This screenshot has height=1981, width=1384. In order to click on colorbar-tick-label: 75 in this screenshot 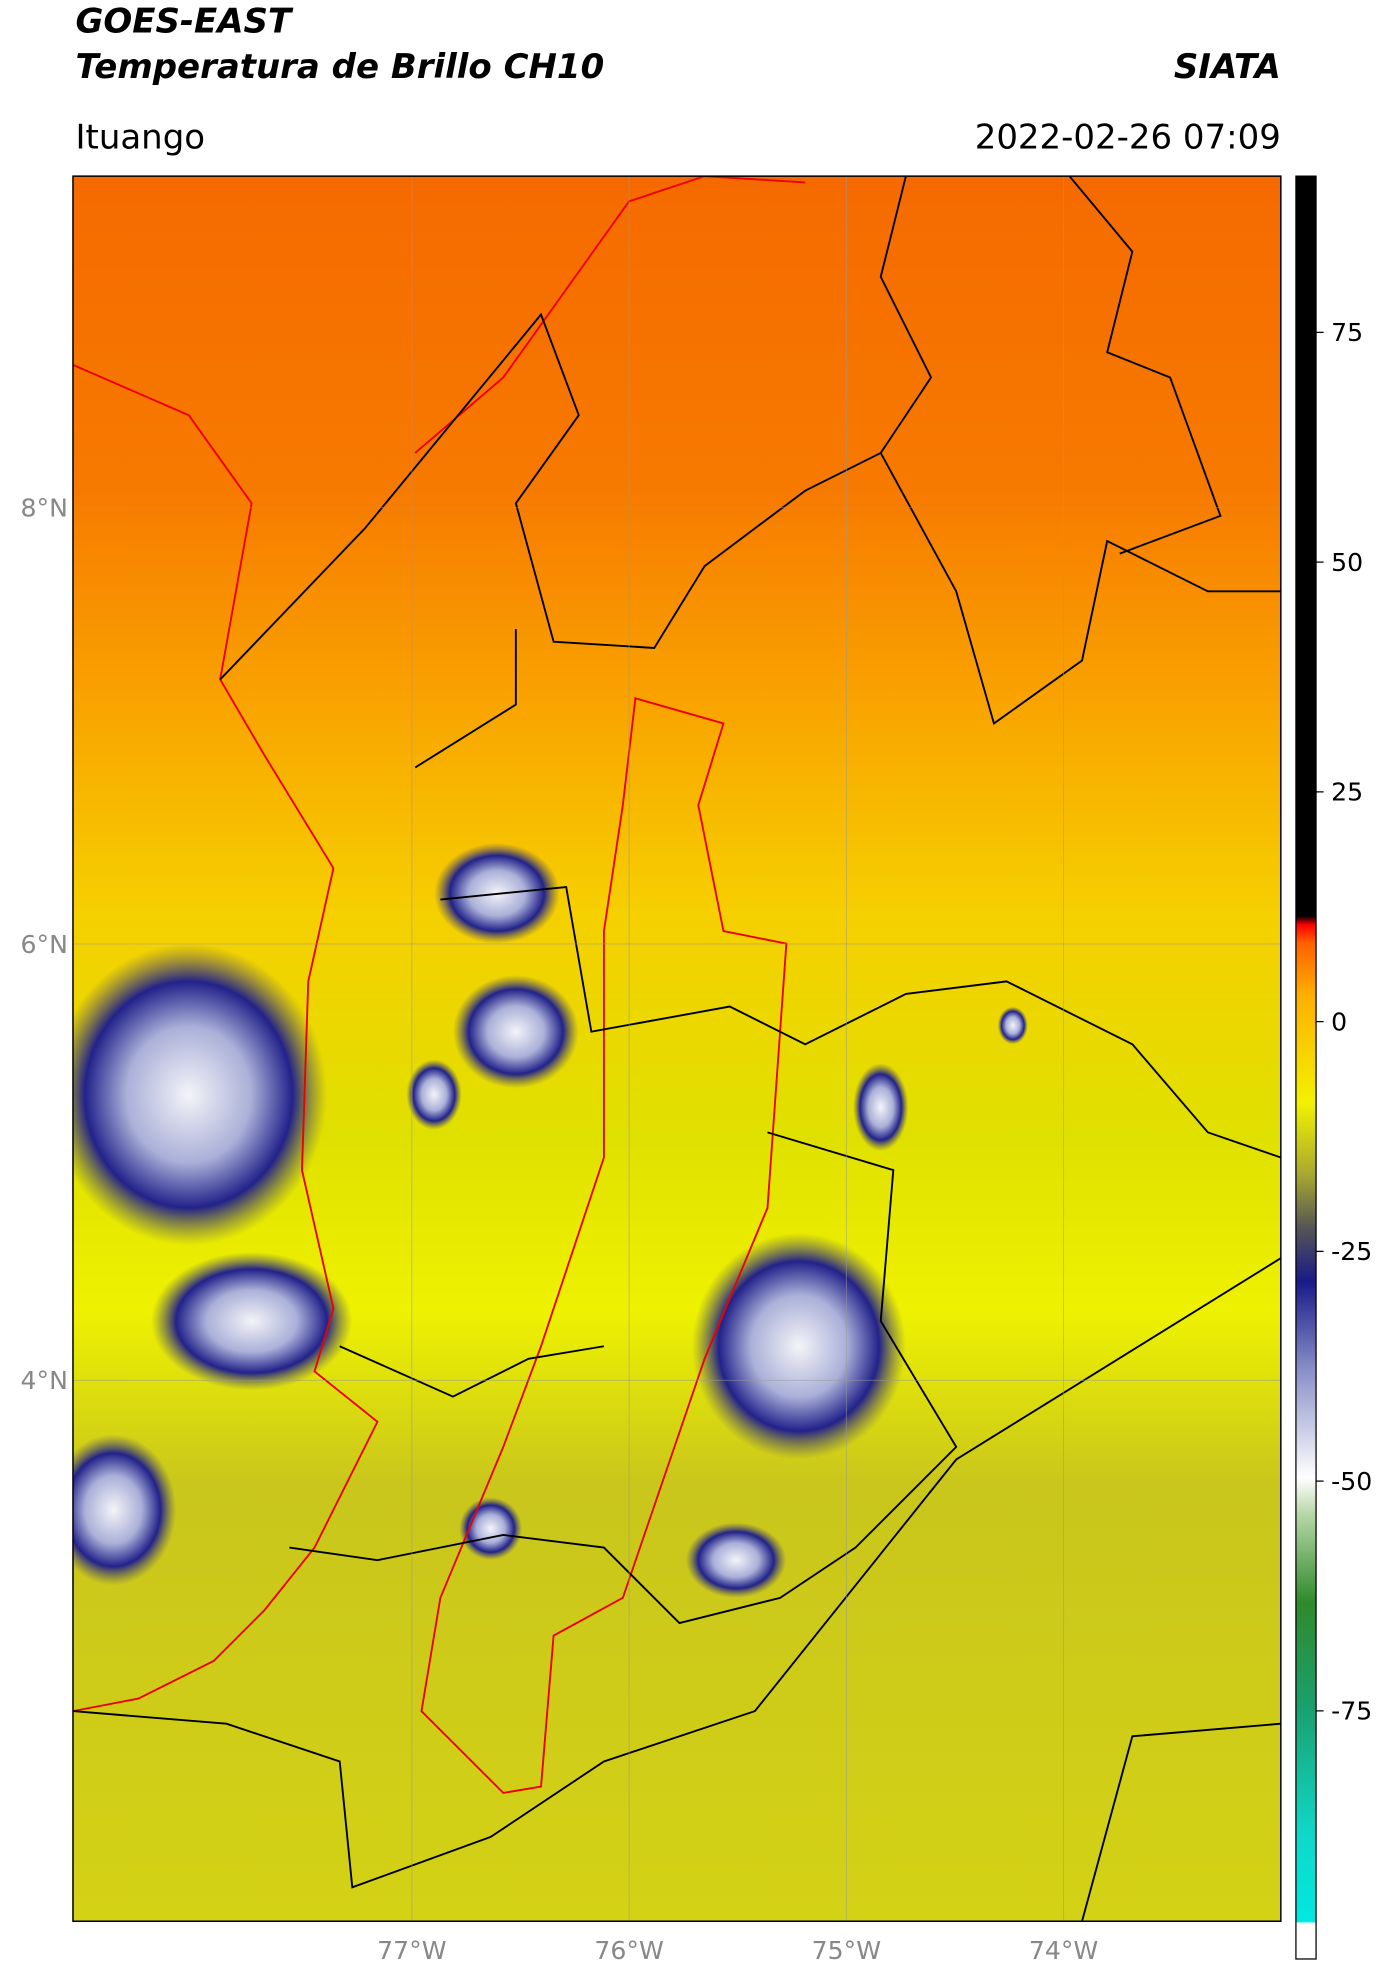, I will do `click(1347, 332)`.